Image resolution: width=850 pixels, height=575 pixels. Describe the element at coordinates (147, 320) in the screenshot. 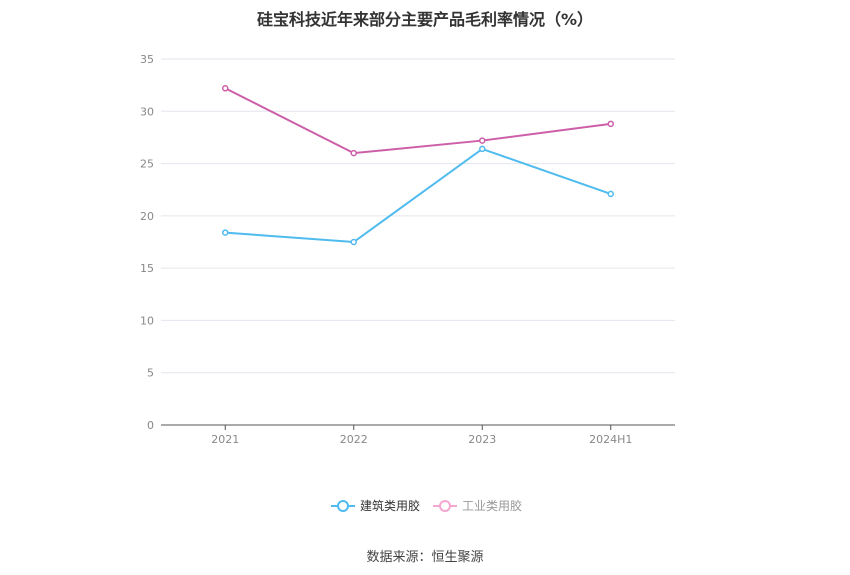

I see `y-tick-label: 10` at that location.